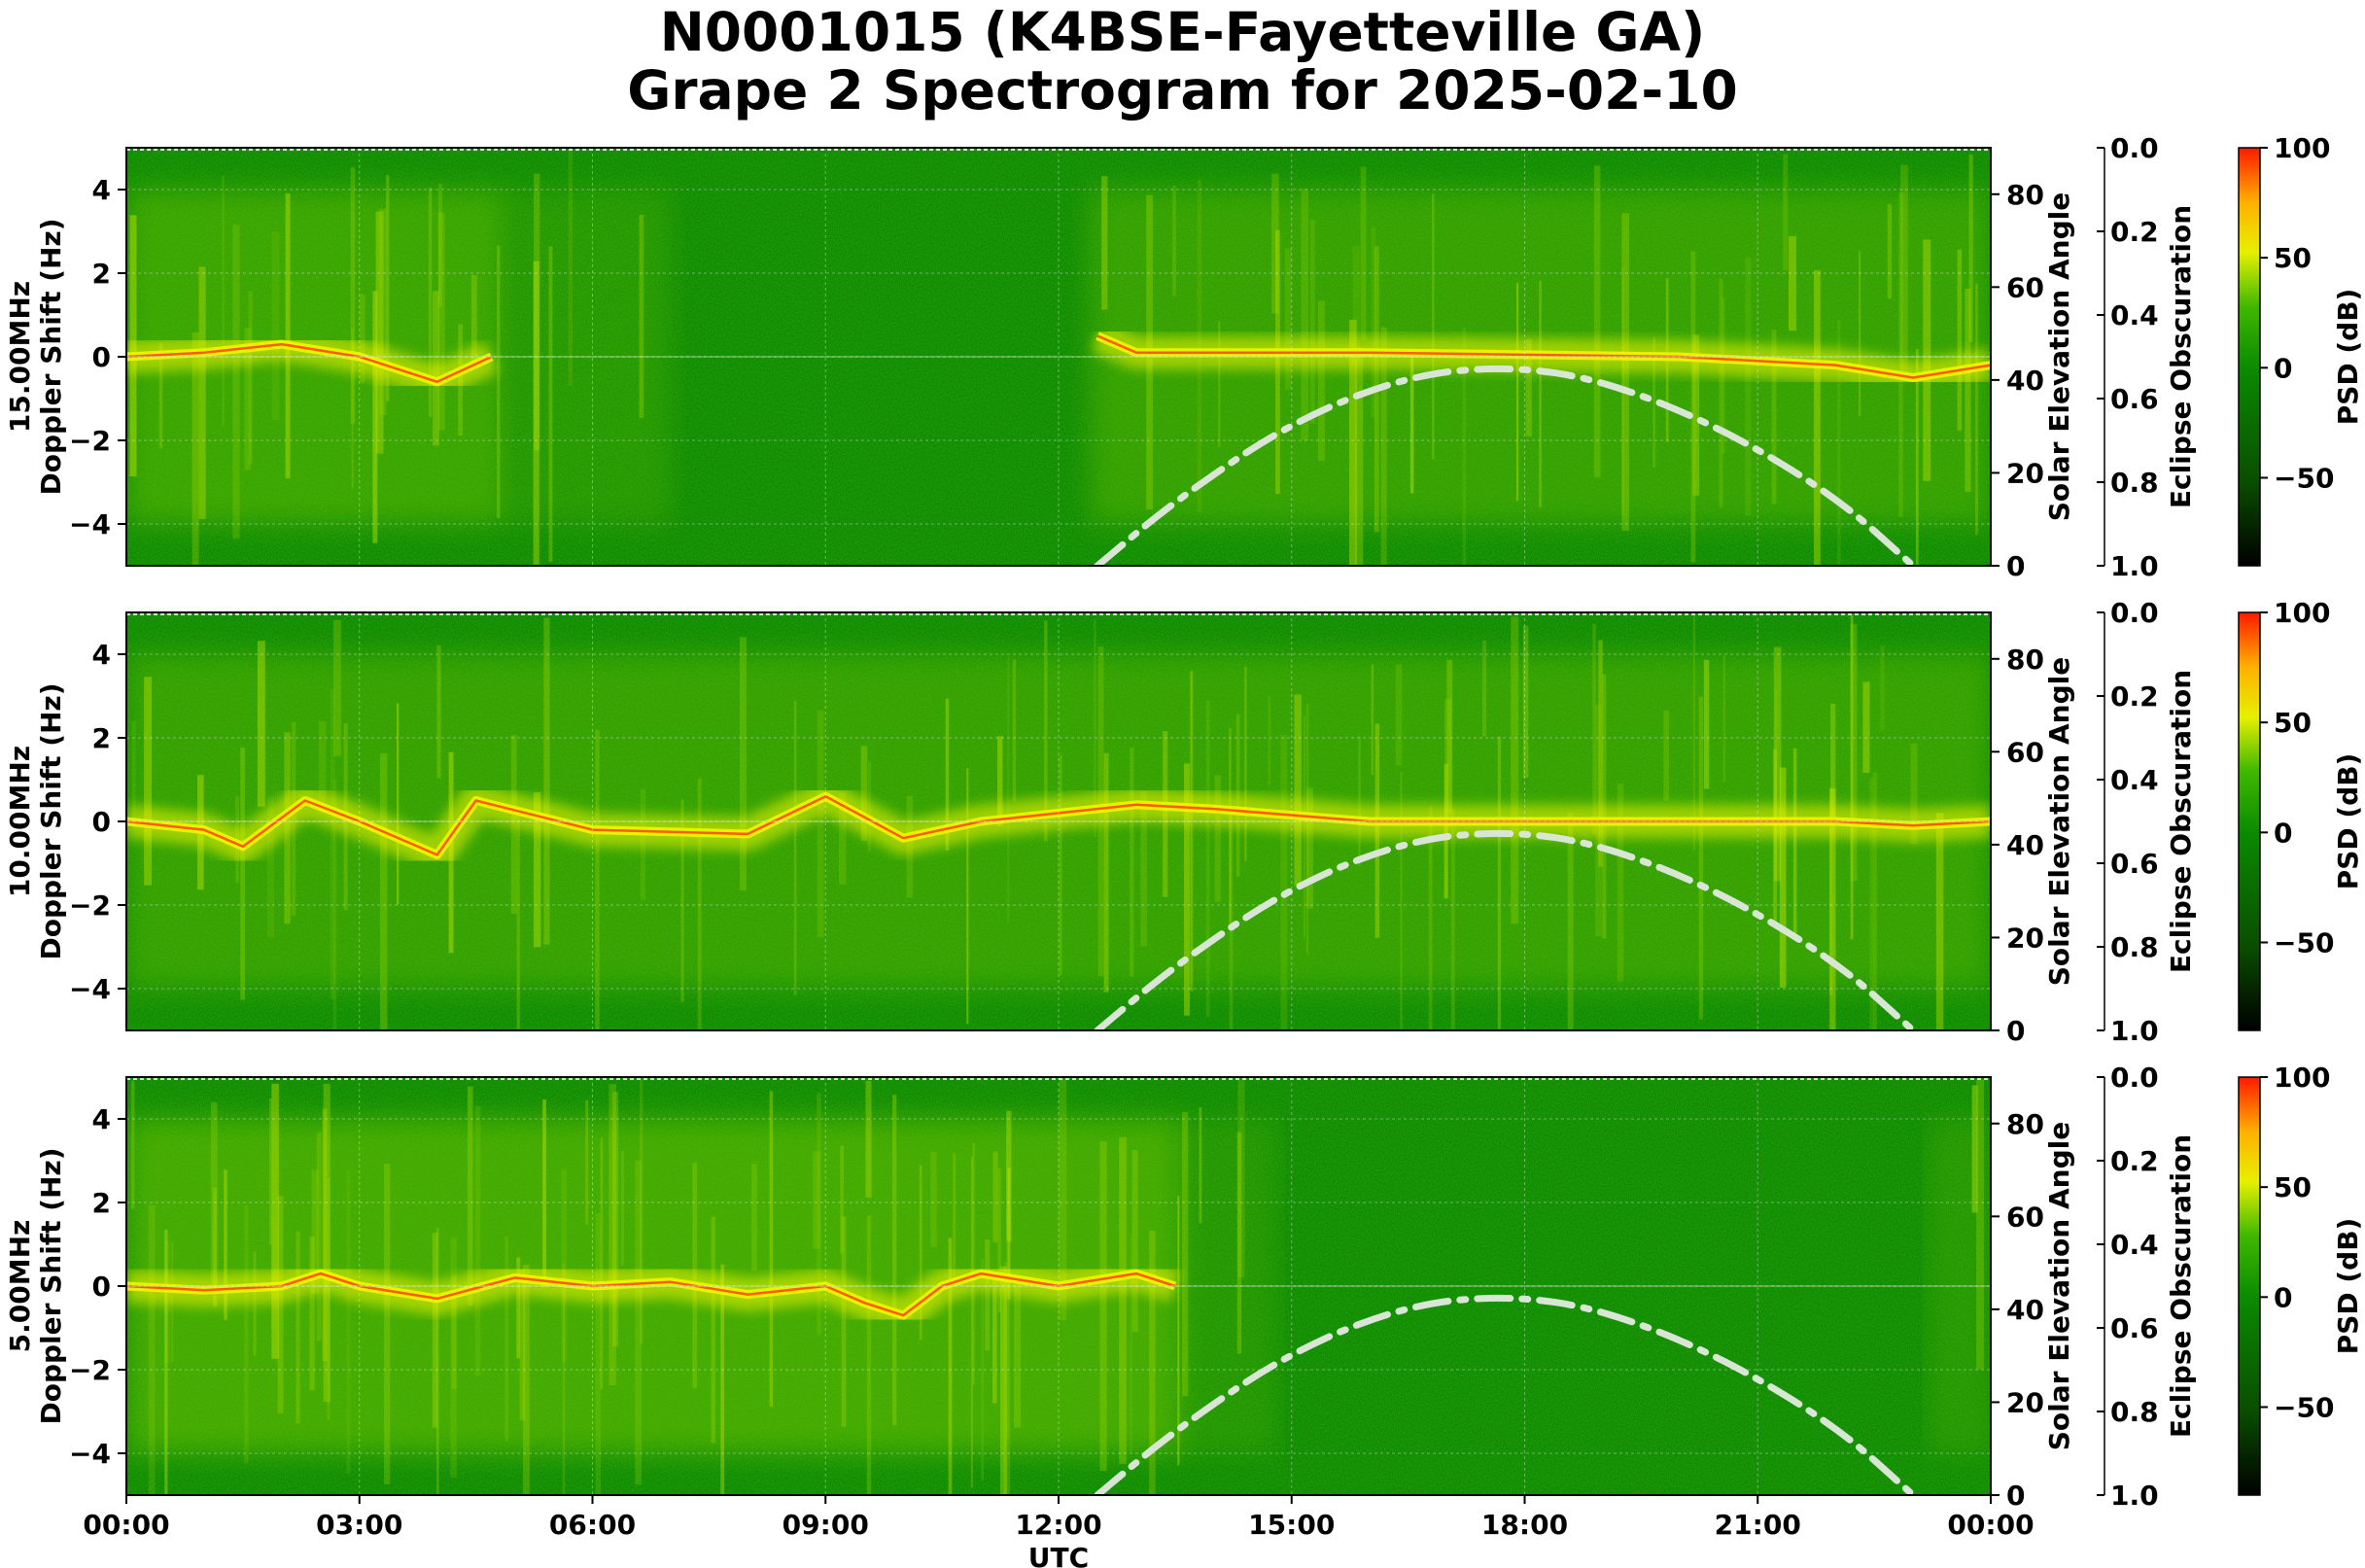 This screenshot has height=1568, width=2365. Describe the element at coordinates (20, 357) in the screenshot. I see `frequency-label: 15.00MHz` at that location.